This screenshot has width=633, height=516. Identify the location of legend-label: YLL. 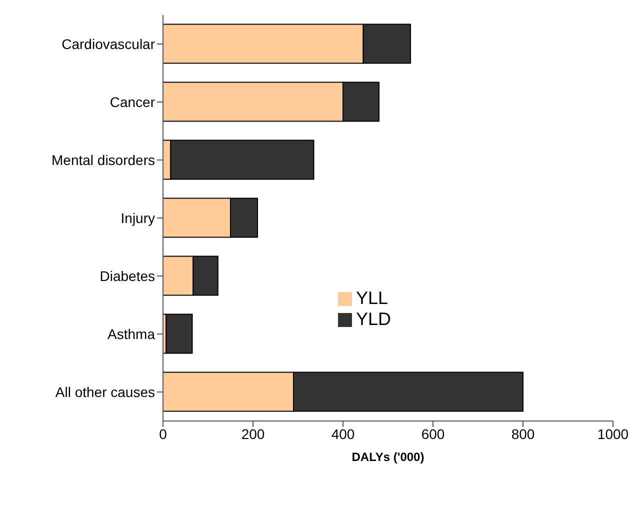
(372, 298).